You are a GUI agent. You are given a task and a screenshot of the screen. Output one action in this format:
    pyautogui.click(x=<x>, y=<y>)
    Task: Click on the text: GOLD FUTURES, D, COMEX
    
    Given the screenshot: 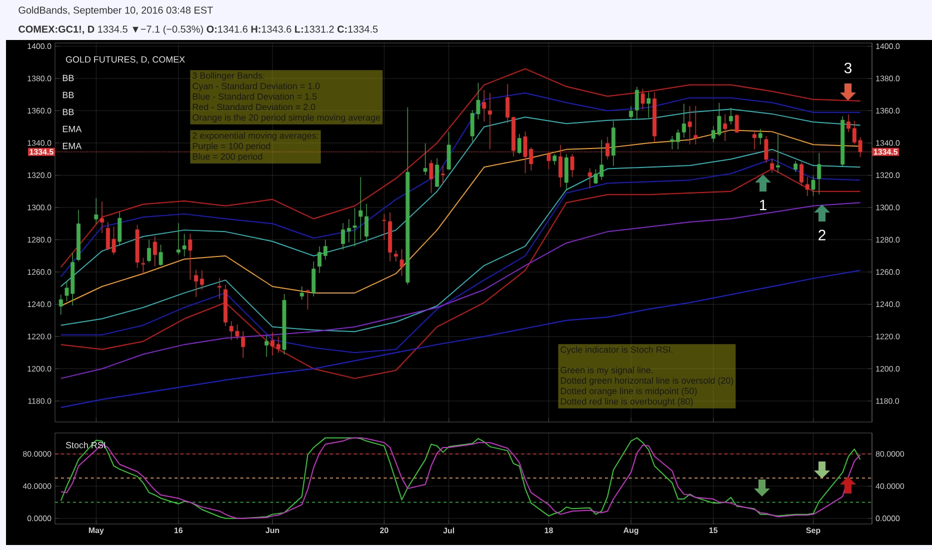 What is the action you would take?
    pyautogui.click(x=125, y=60)
    